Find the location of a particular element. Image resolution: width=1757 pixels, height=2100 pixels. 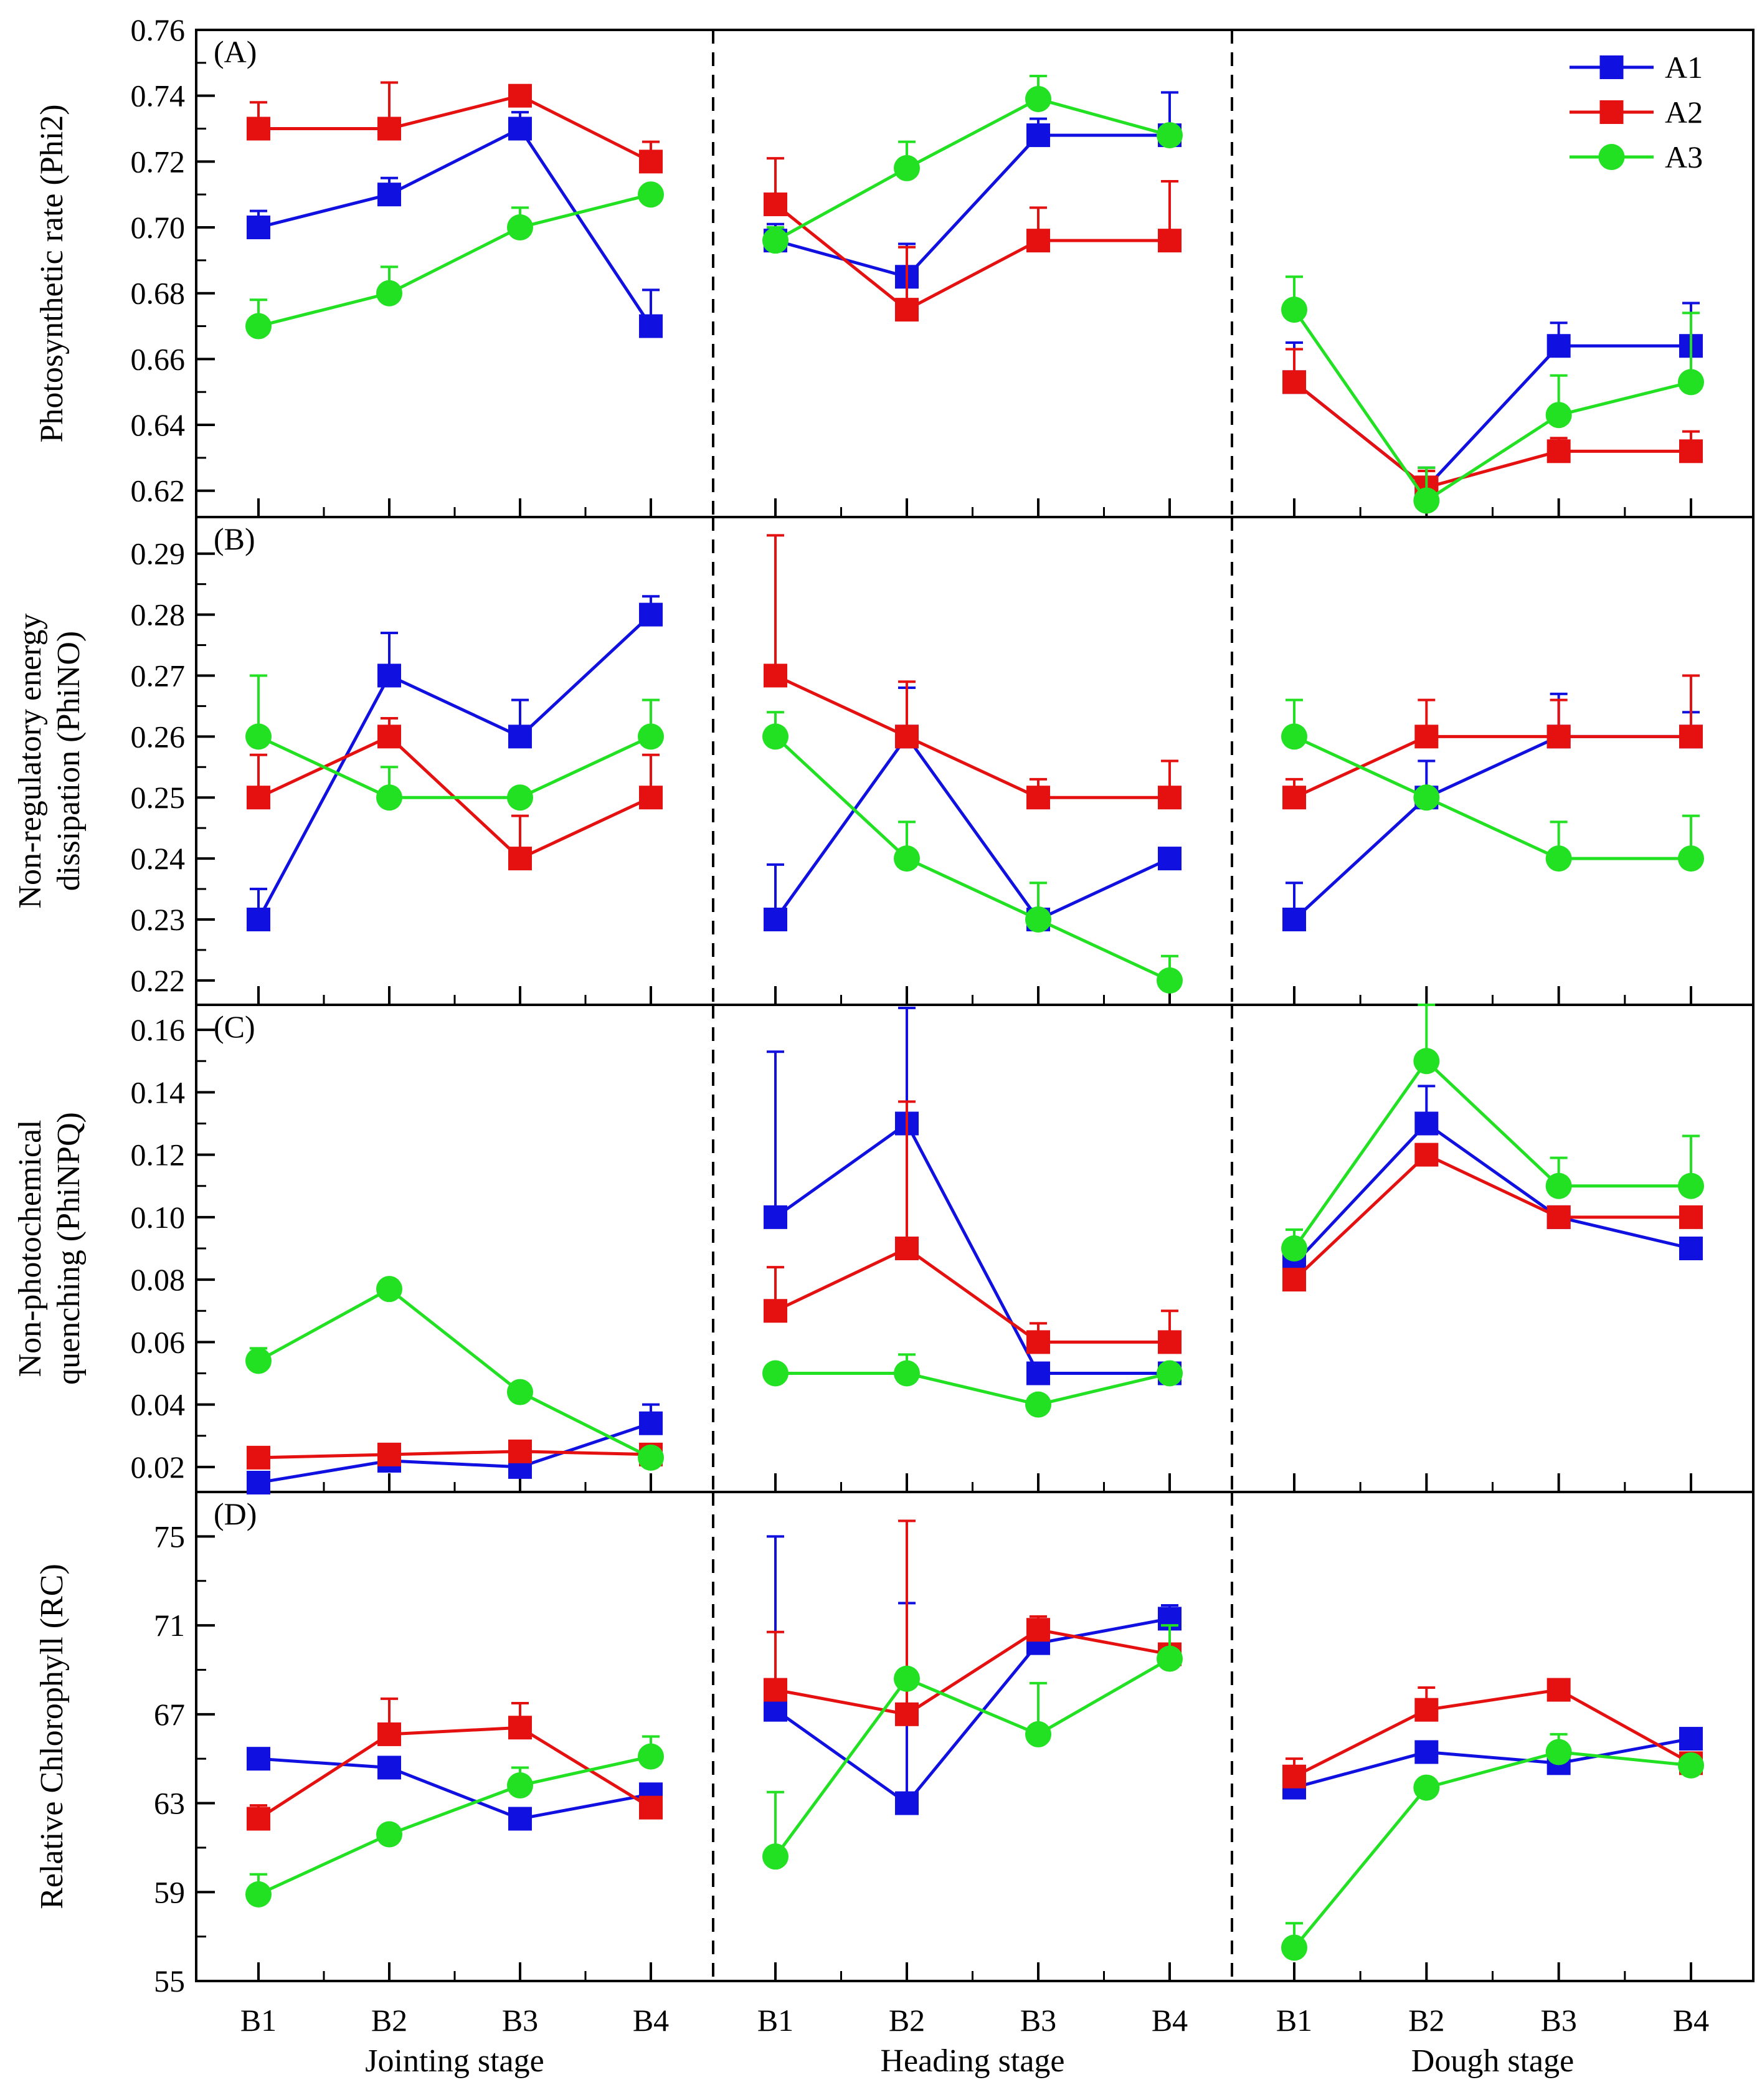

y-tick-label: 0.76 is located at coordinates (158, 29).